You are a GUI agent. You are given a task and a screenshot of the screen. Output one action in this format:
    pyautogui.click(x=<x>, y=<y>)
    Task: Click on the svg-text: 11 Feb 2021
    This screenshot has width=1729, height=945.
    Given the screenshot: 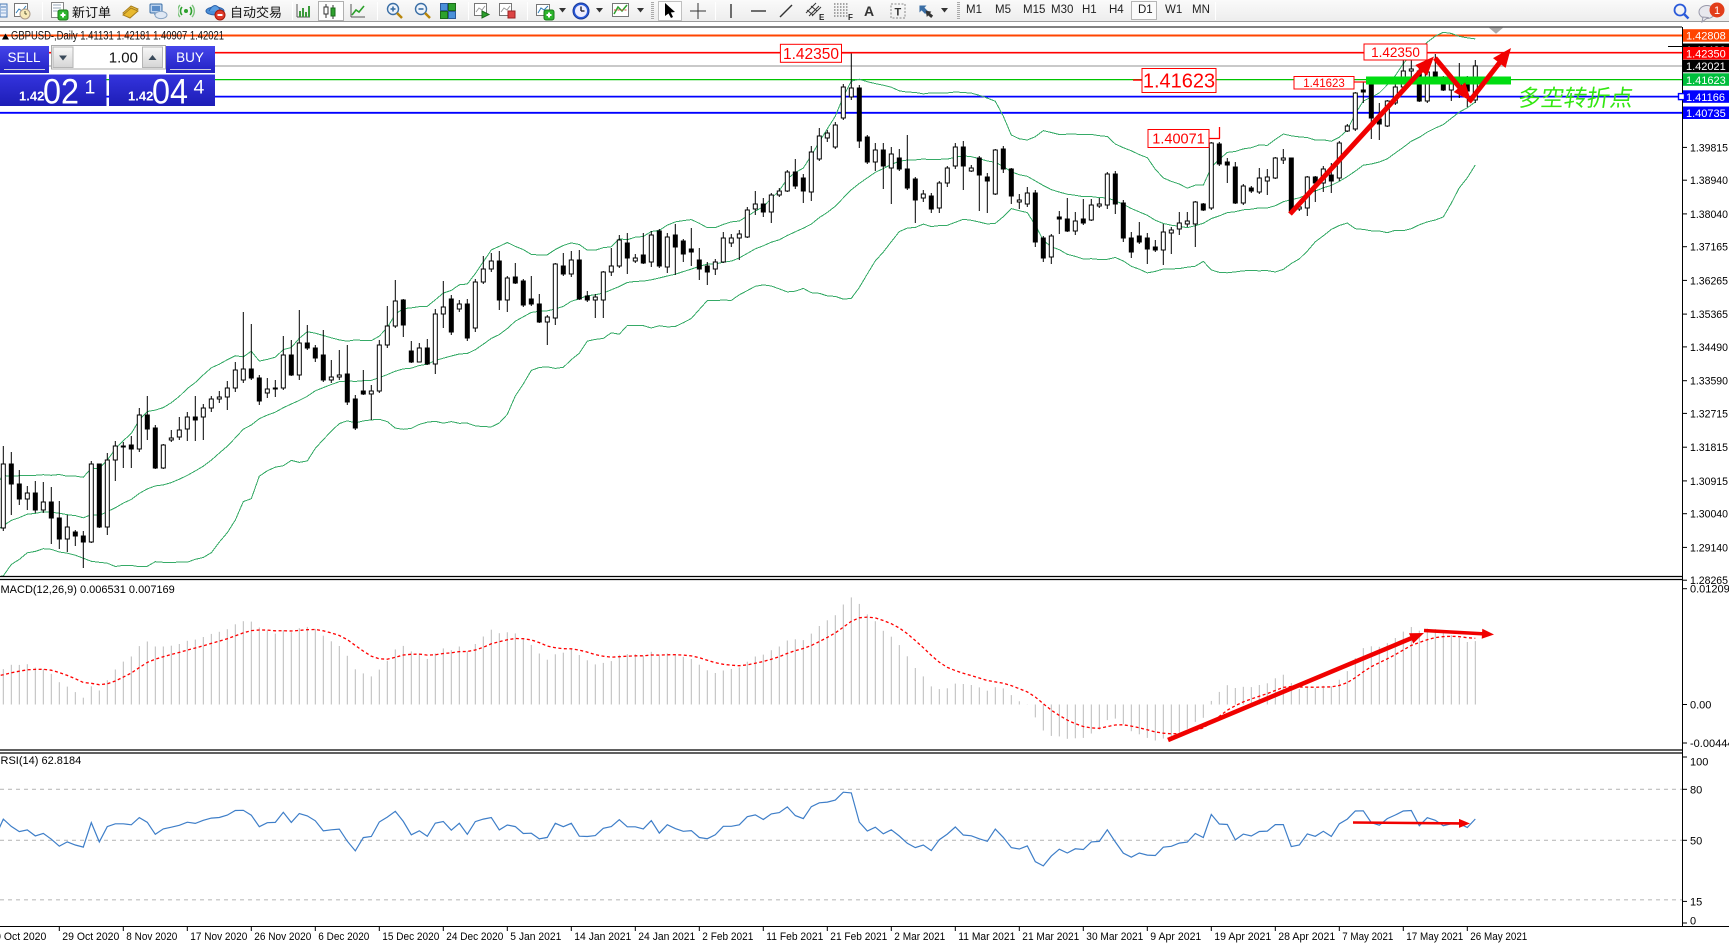 What is the action you would take?
    pyautogui.click(x=794, y=937)
    